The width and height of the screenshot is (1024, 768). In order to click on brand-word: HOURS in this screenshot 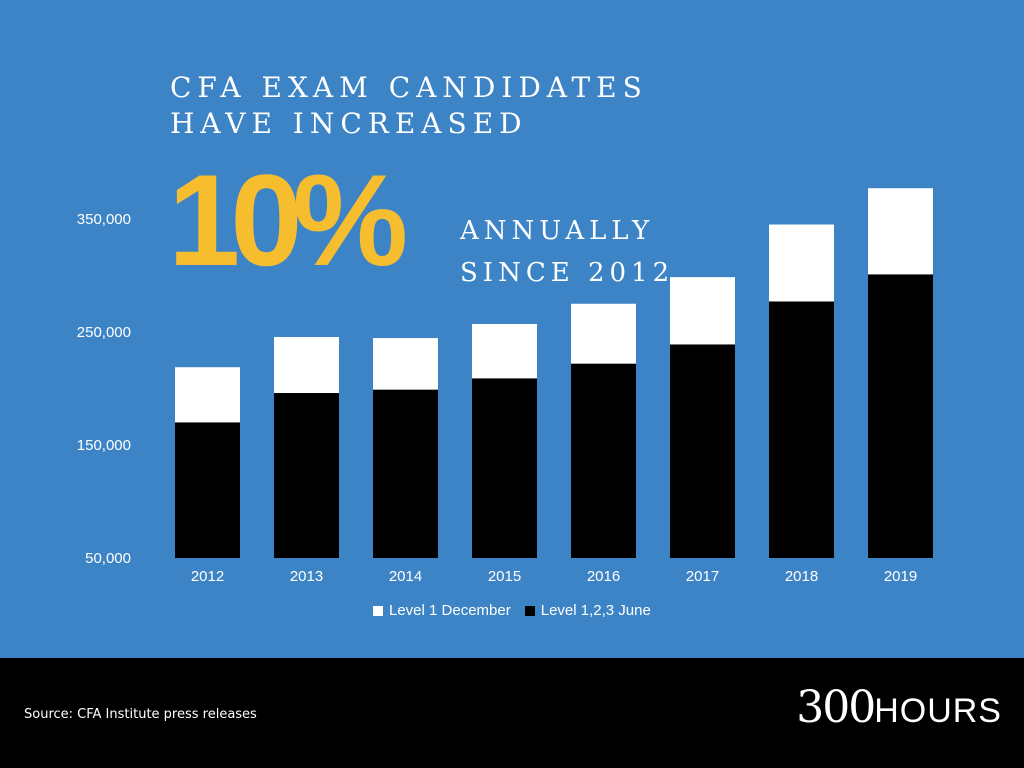, I will do `click(938, 711)`.